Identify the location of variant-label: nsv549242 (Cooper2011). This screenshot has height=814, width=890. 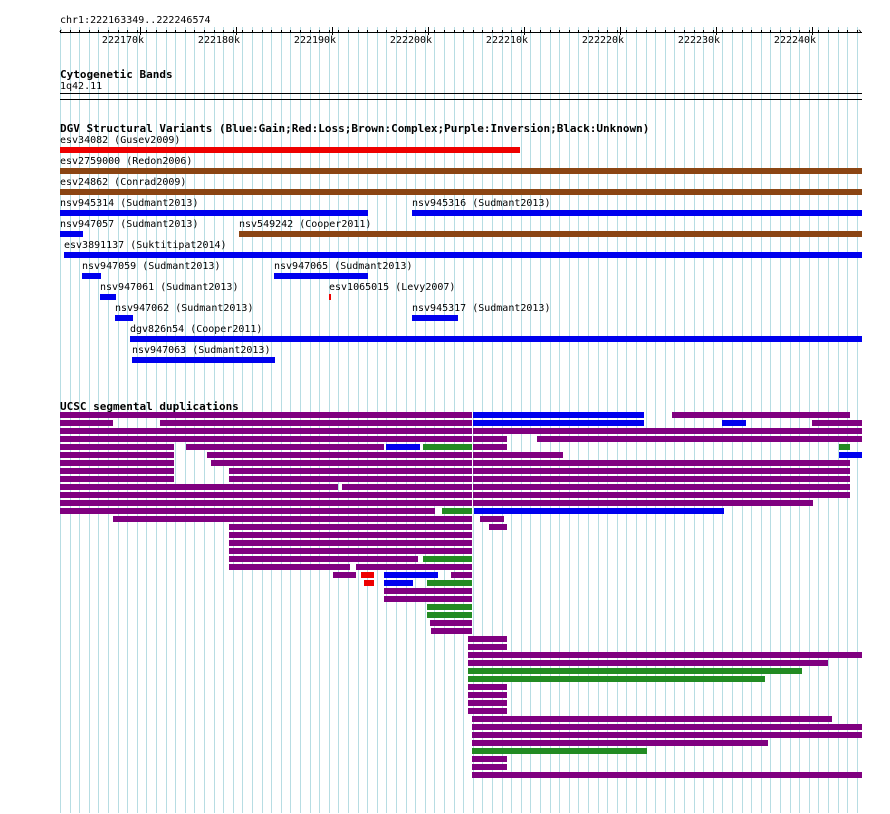
(305, 224).